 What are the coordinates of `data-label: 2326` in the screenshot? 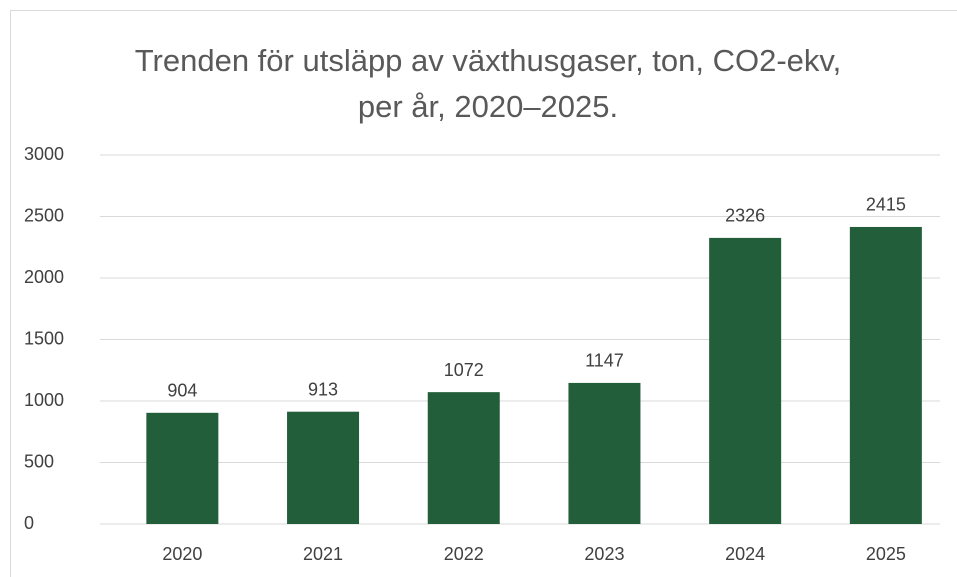 It's located at (745, 216).